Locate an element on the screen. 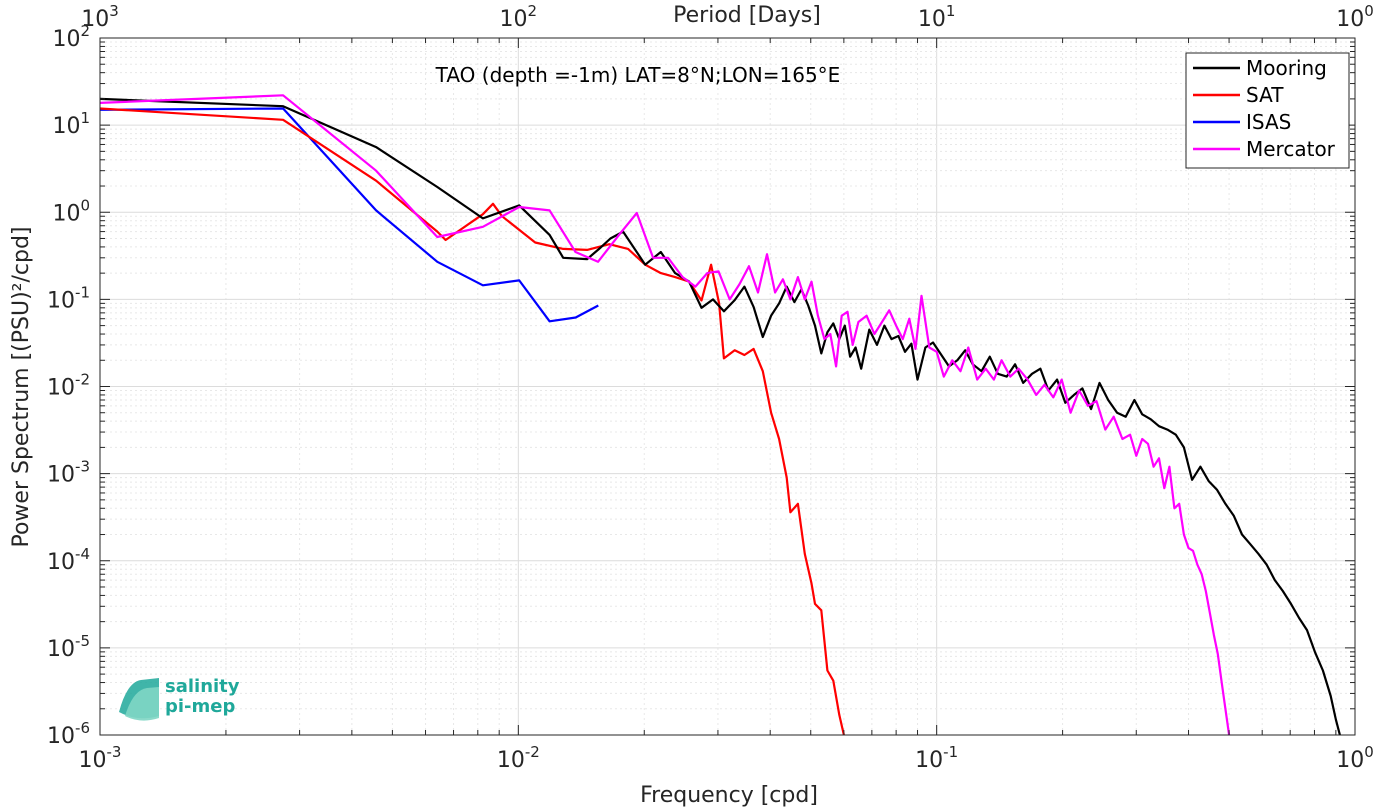  top-tick-label: 10¹ is located at coordinates (937, 17).